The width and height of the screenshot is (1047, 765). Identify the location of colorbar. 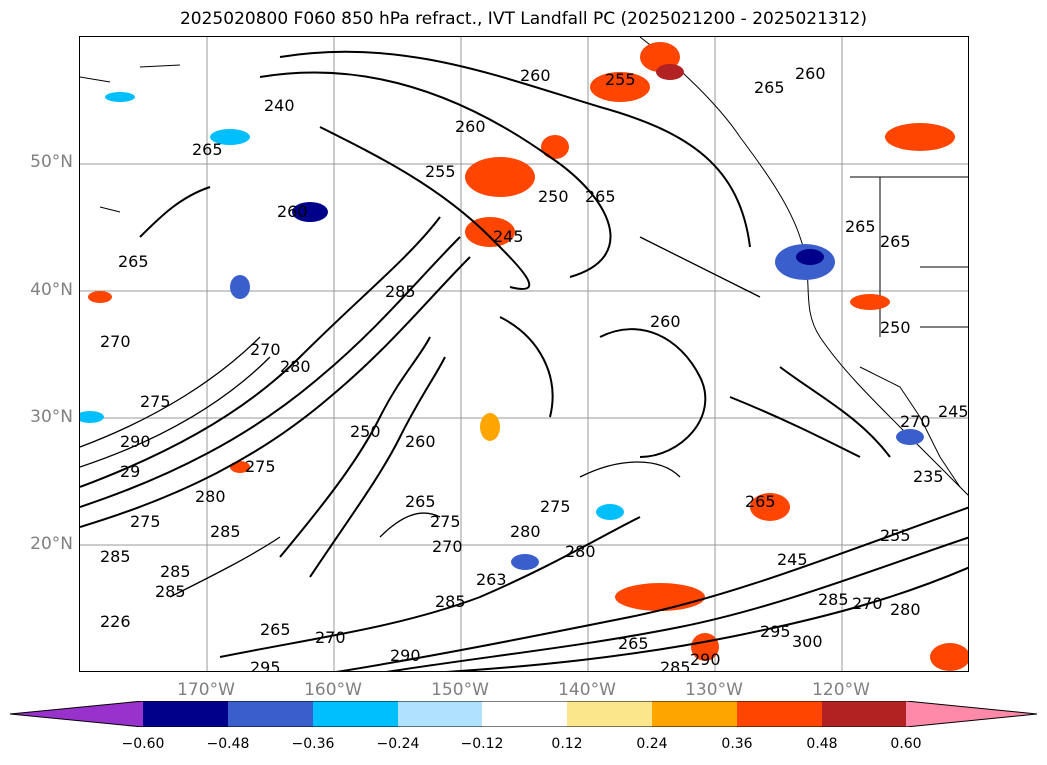
(524, 714).